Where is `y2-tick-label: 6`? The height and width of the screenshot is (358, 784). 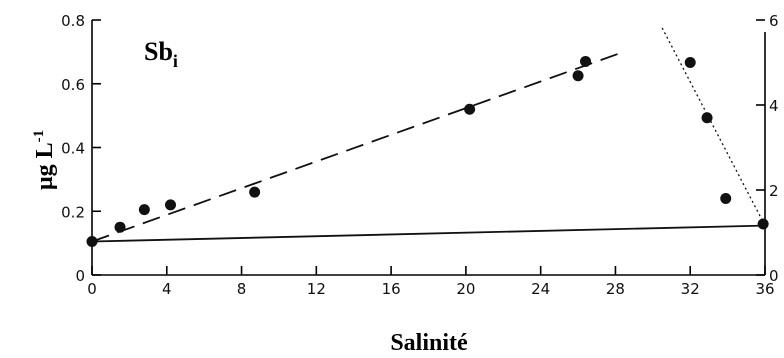 y2-tick-label: 6 is located at coordinates (774, 21).